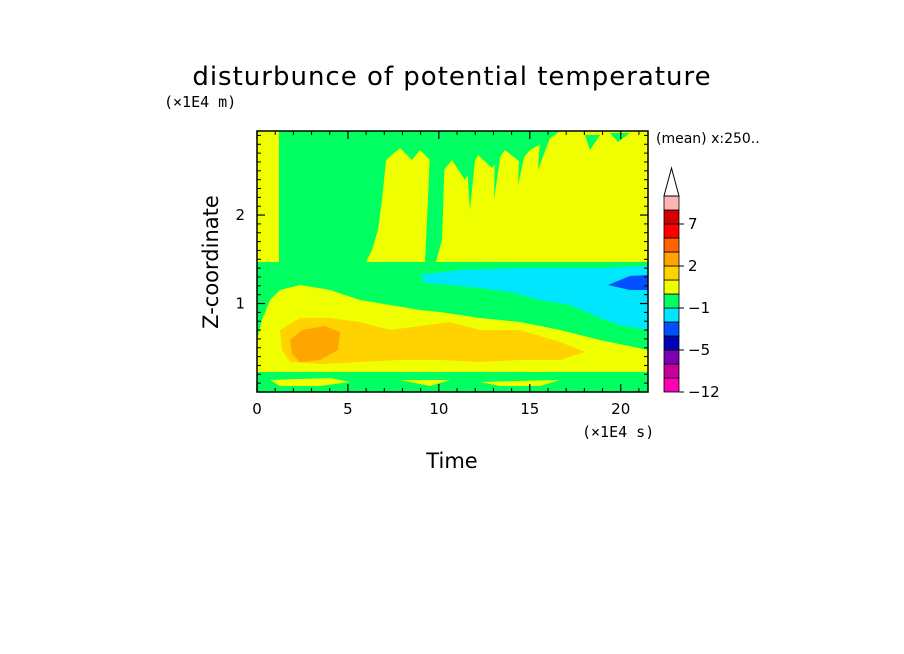  Describe the element at coordinates (699, 308) in the screenshot. I see `colorbar-tick-label: −1` at that location.